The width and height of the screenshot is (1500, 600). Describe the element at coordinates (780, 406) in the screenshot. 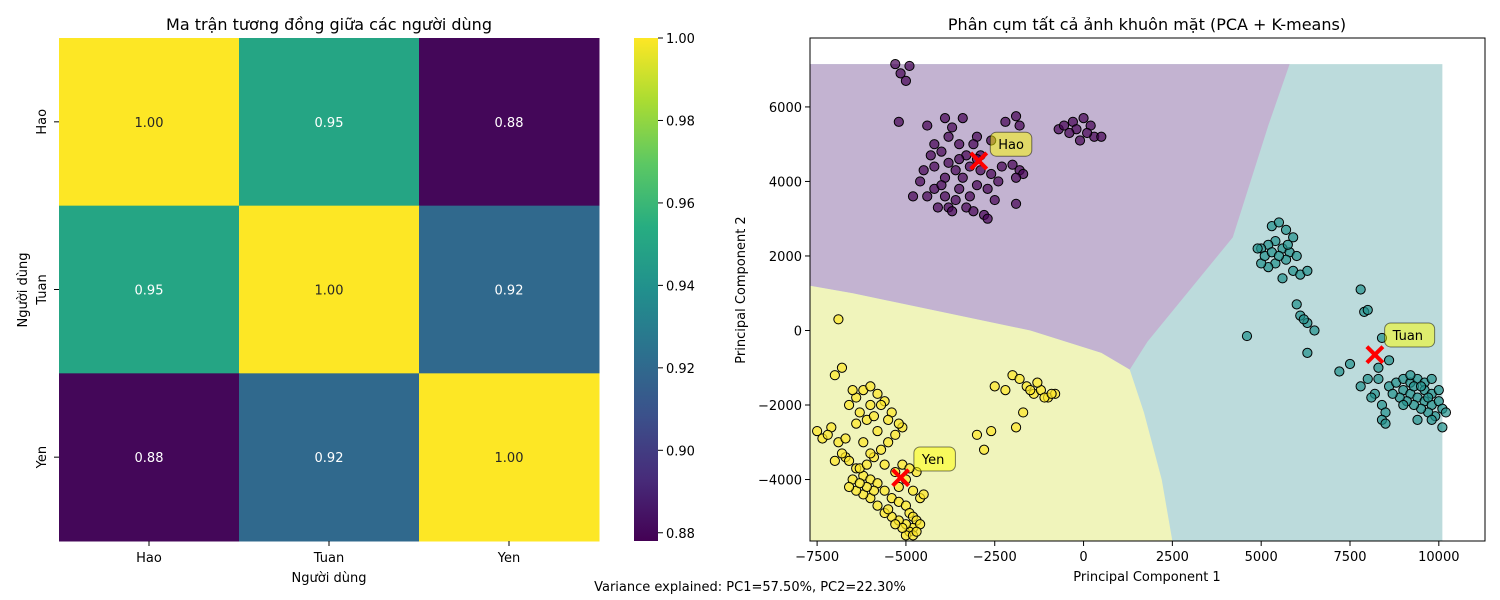

I see `scatter-y-tick-label: −2000` at that location.